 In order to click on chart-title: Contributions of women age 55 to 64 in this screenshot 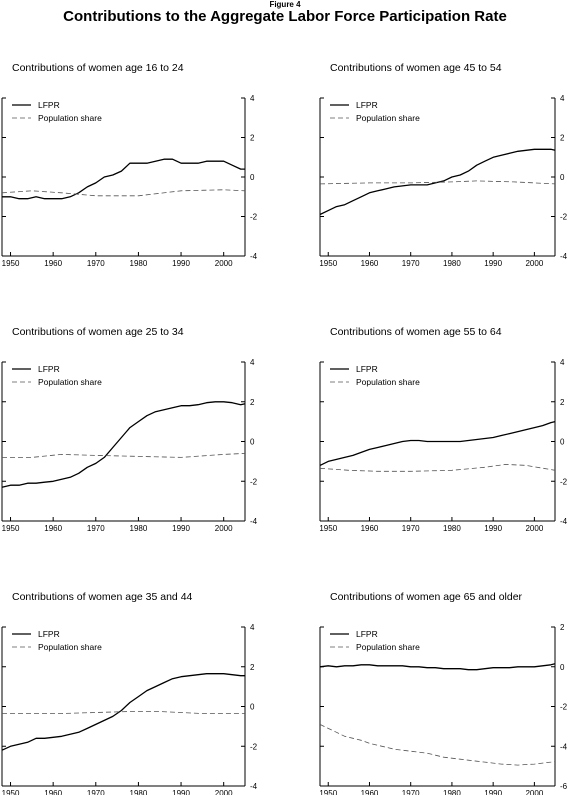, I will do `click(416, 332)`.